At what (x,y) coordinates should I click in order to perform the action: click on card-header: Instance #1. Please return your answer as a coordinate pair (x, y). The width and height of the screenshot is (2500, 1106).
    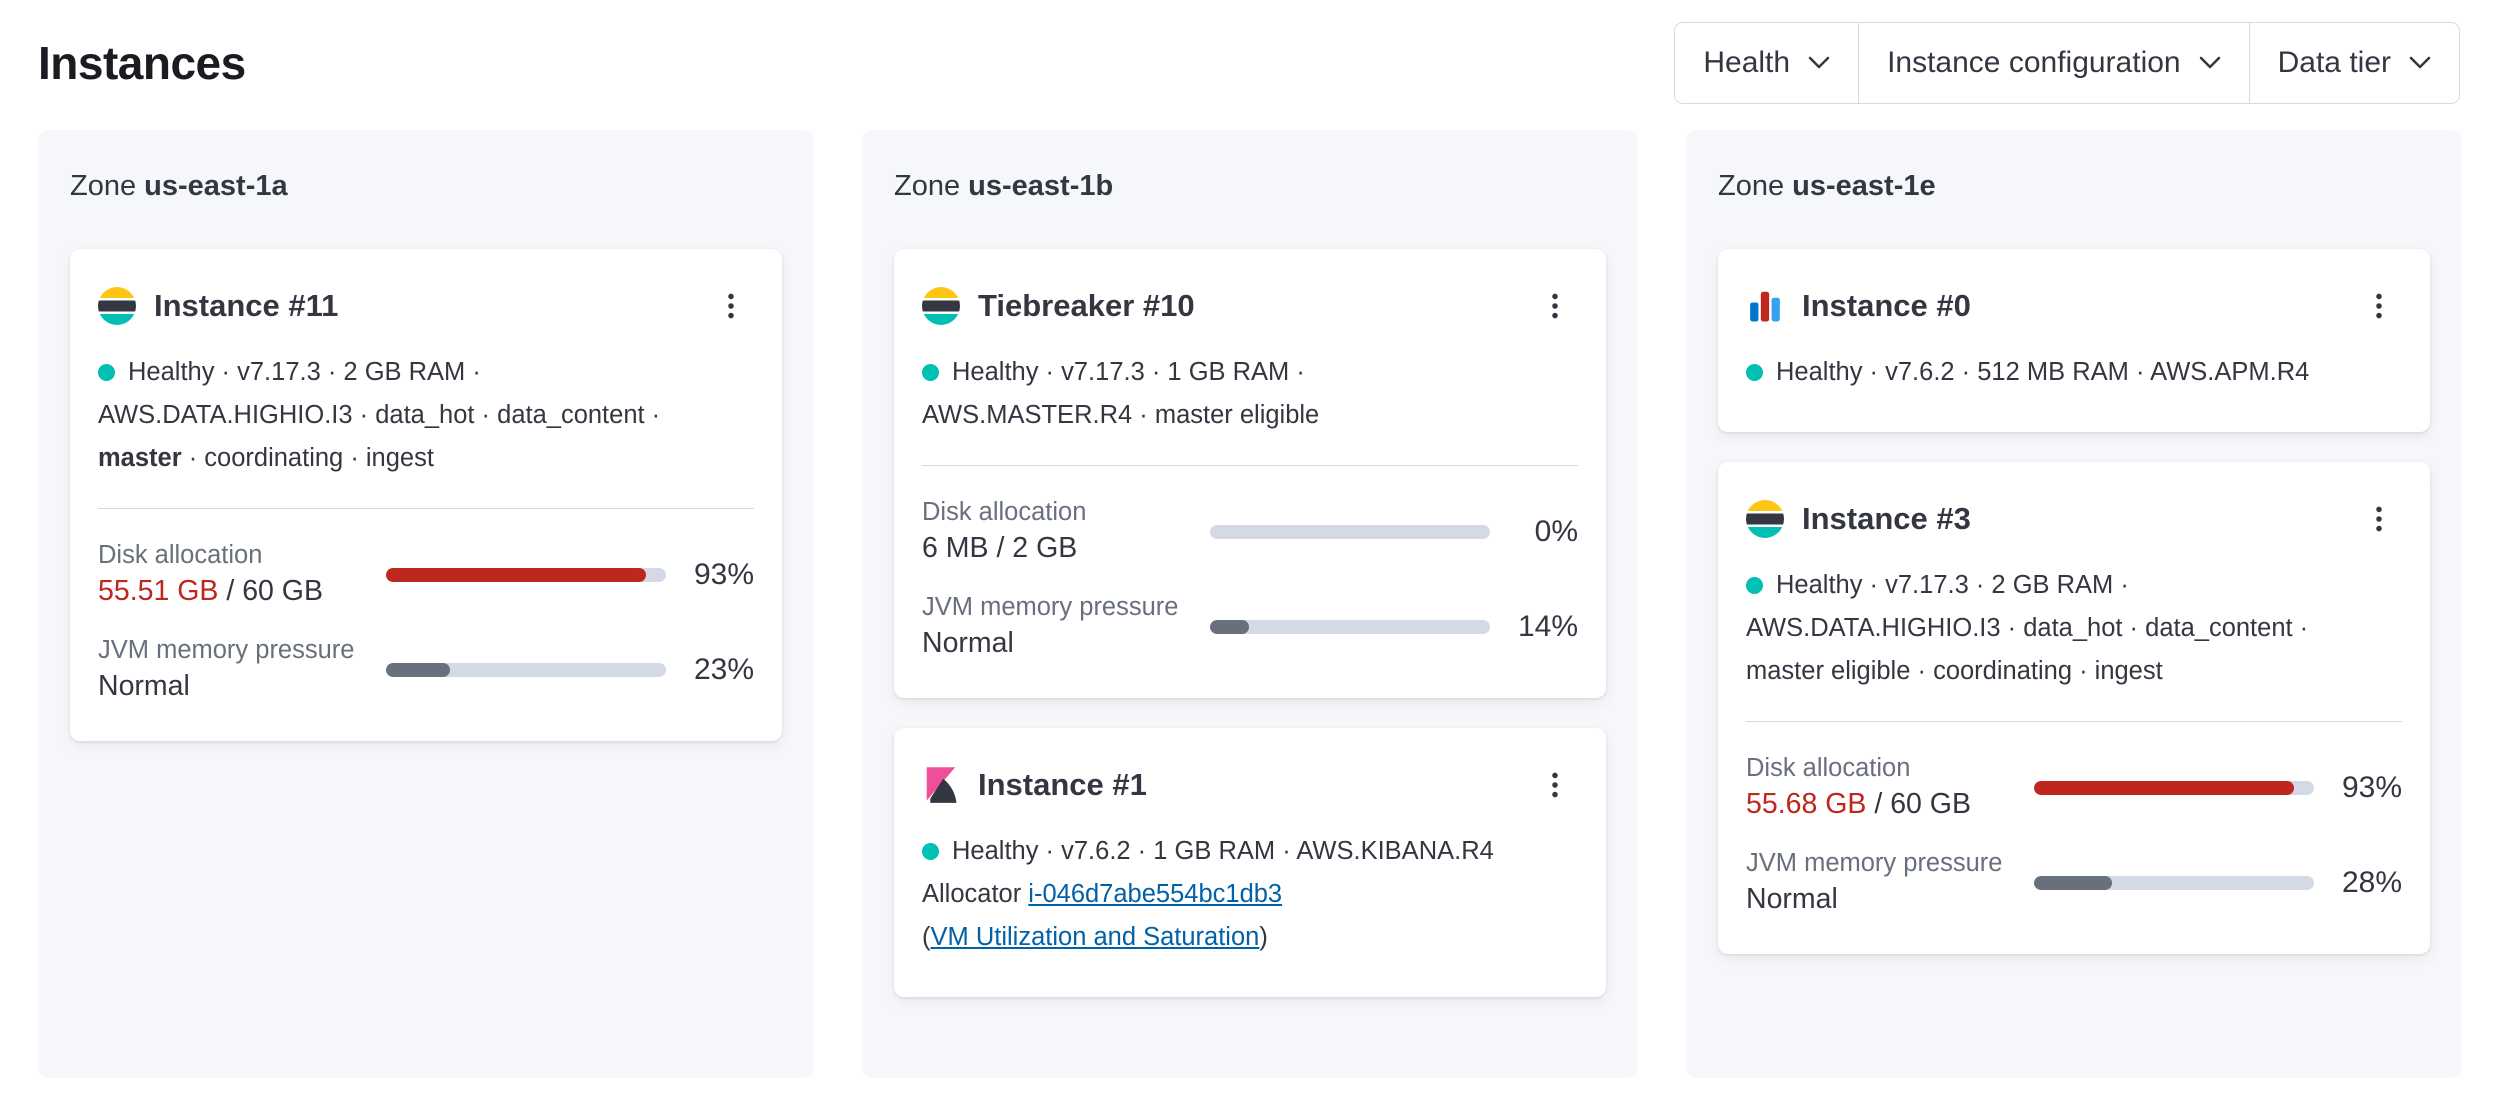
    Looking at the image, I should click on (1250, 785).